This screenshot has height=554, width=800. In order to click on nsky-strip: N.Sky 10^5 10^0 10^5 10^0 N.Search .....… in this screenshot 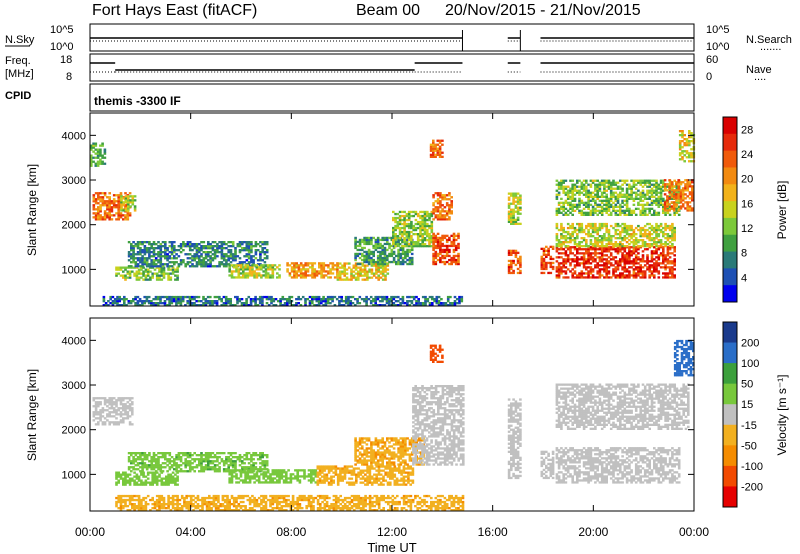, I will do `click(398, 38)`.